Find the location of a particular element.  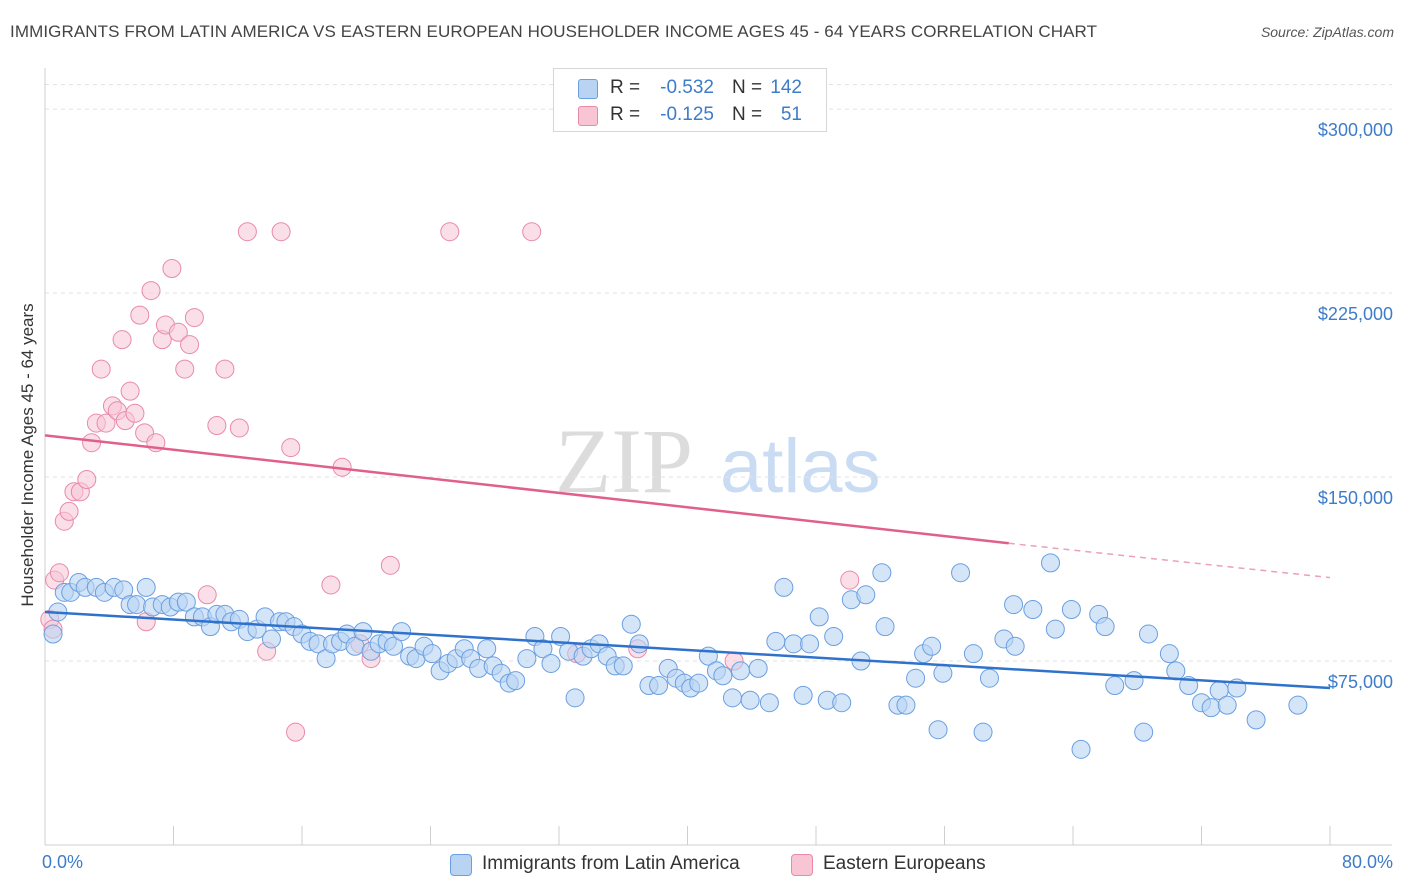

series-label-latin-america: Immigrants from Latin America is located at coordinates (611, 863).